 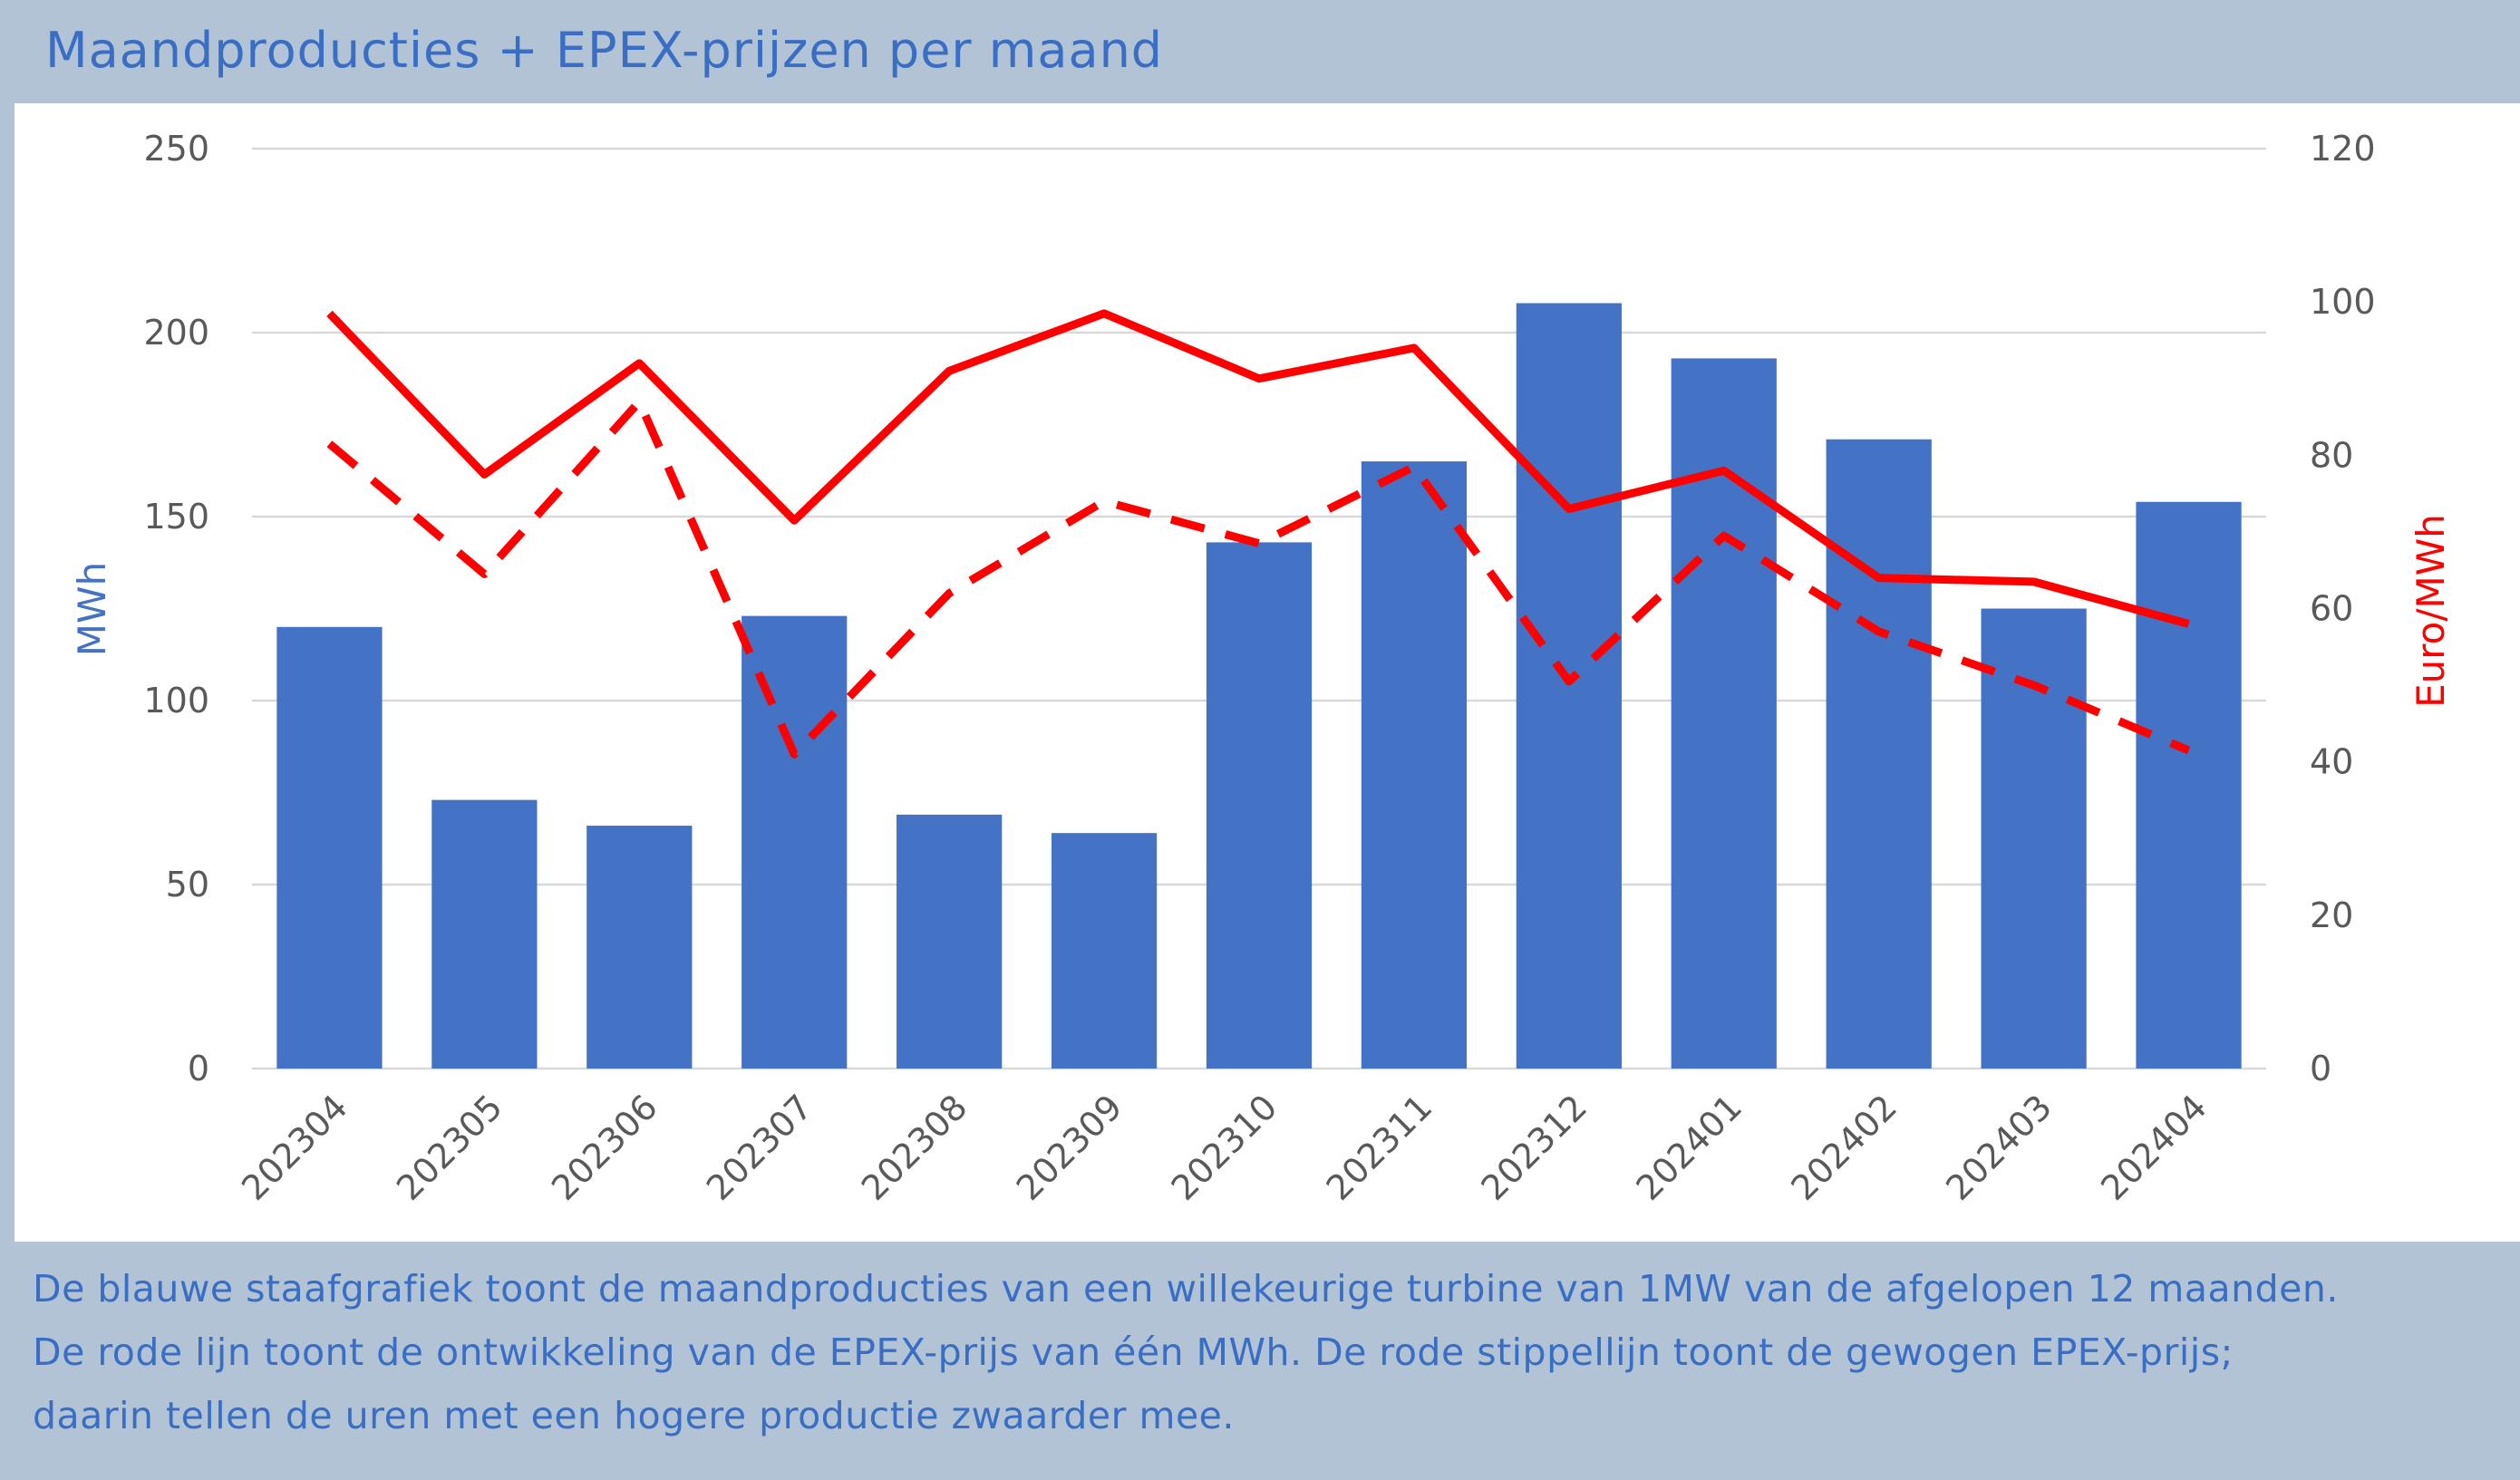 I want to click on y-left-tick-label: 50, so click(x=187, y=884).